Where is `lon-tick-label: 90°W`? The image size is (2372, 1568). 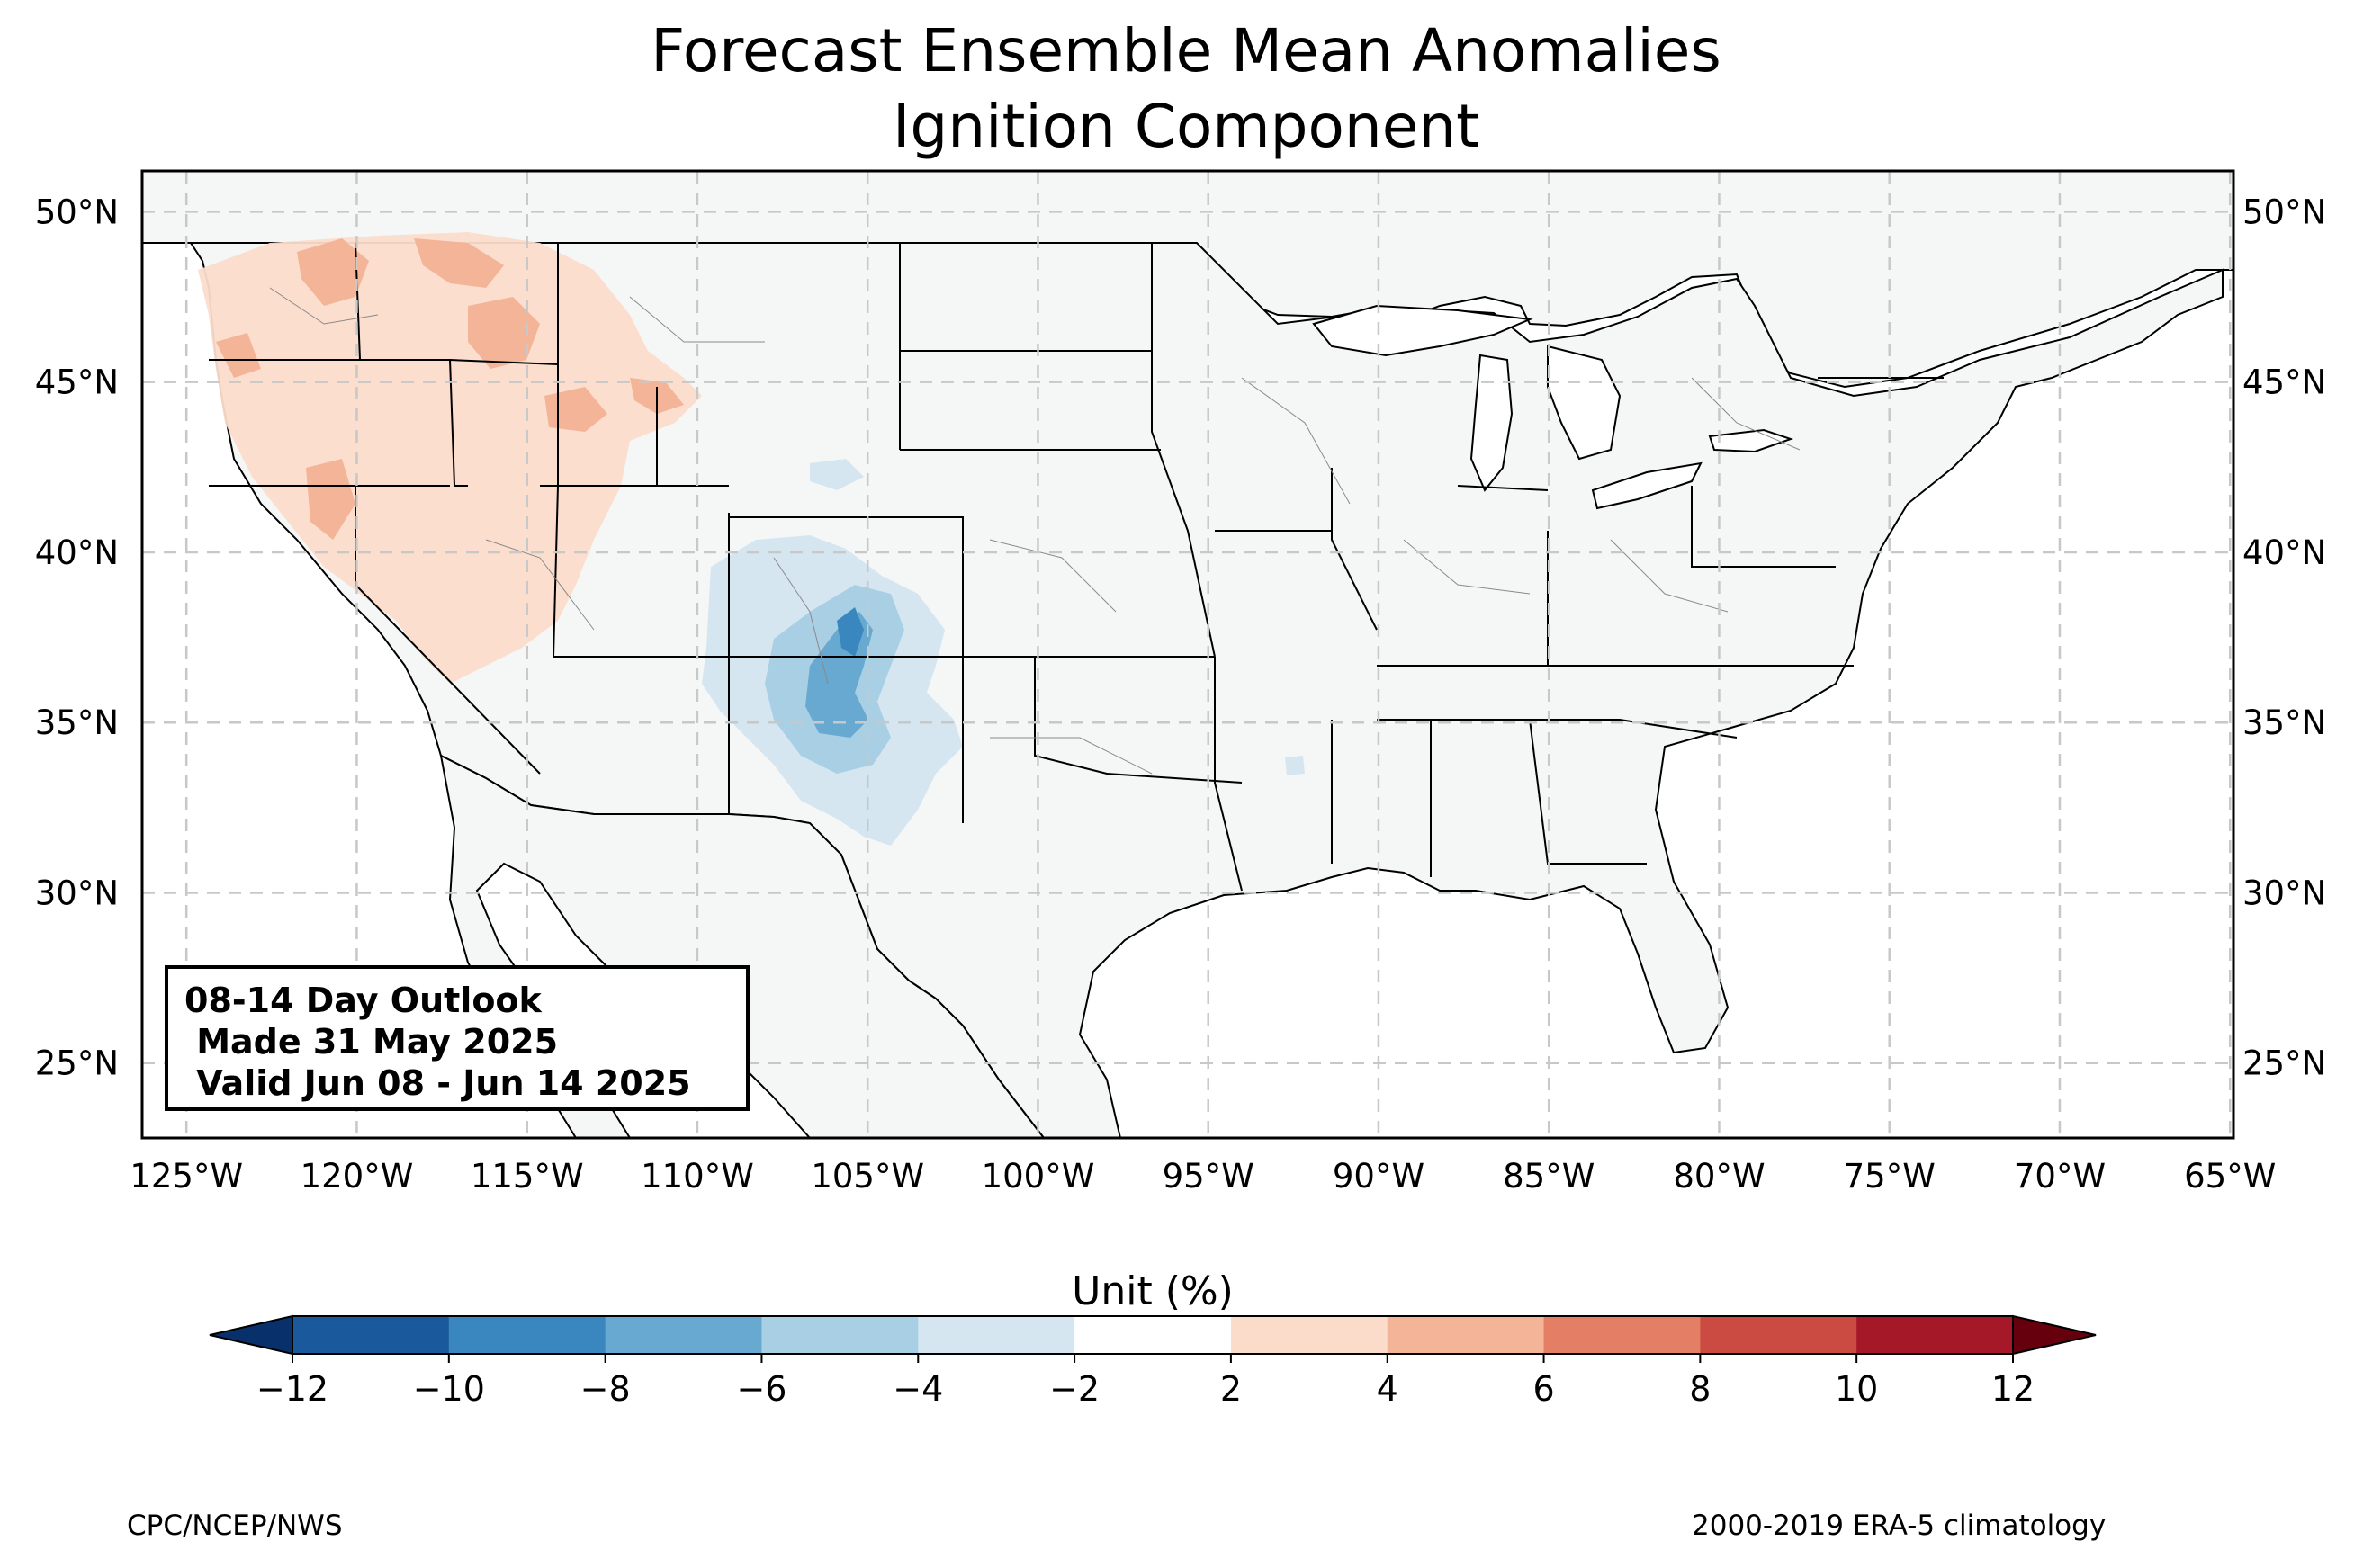
lon-tick-label: 90°W is located at coordinates (1378, 1176).